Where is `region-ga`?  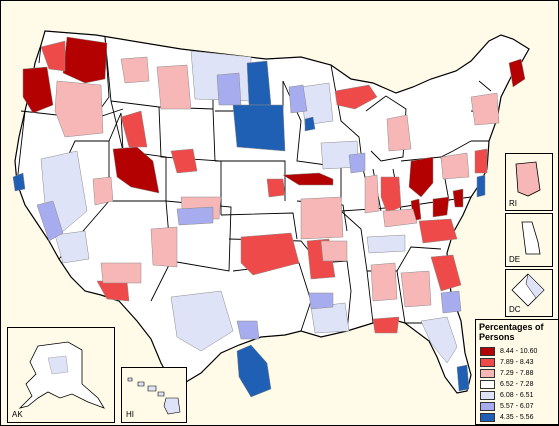
region-ga is located at coordinates (416, 289).